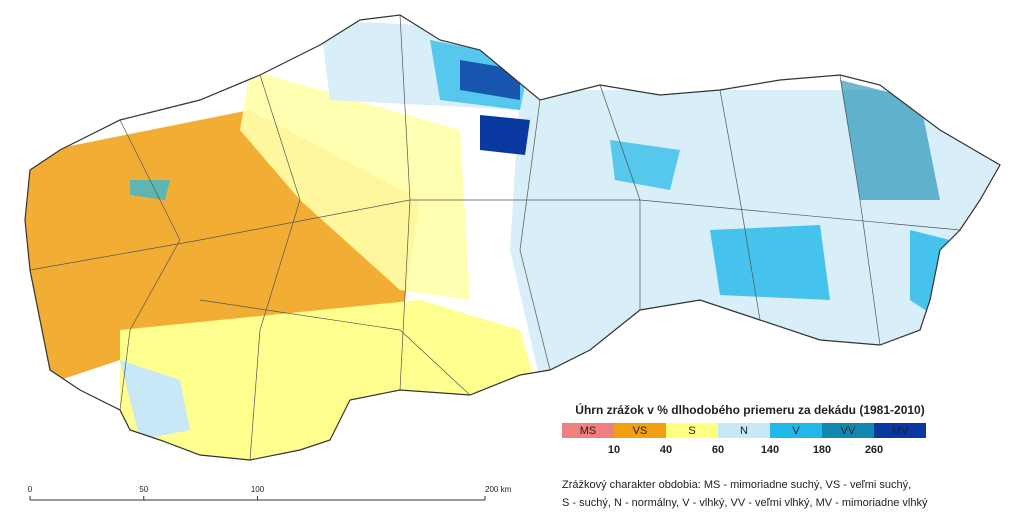  What do you see at coordinates (822, 450) in the screenshot?
I see `legend-threshold: 180` at bounding box center [822, 450].